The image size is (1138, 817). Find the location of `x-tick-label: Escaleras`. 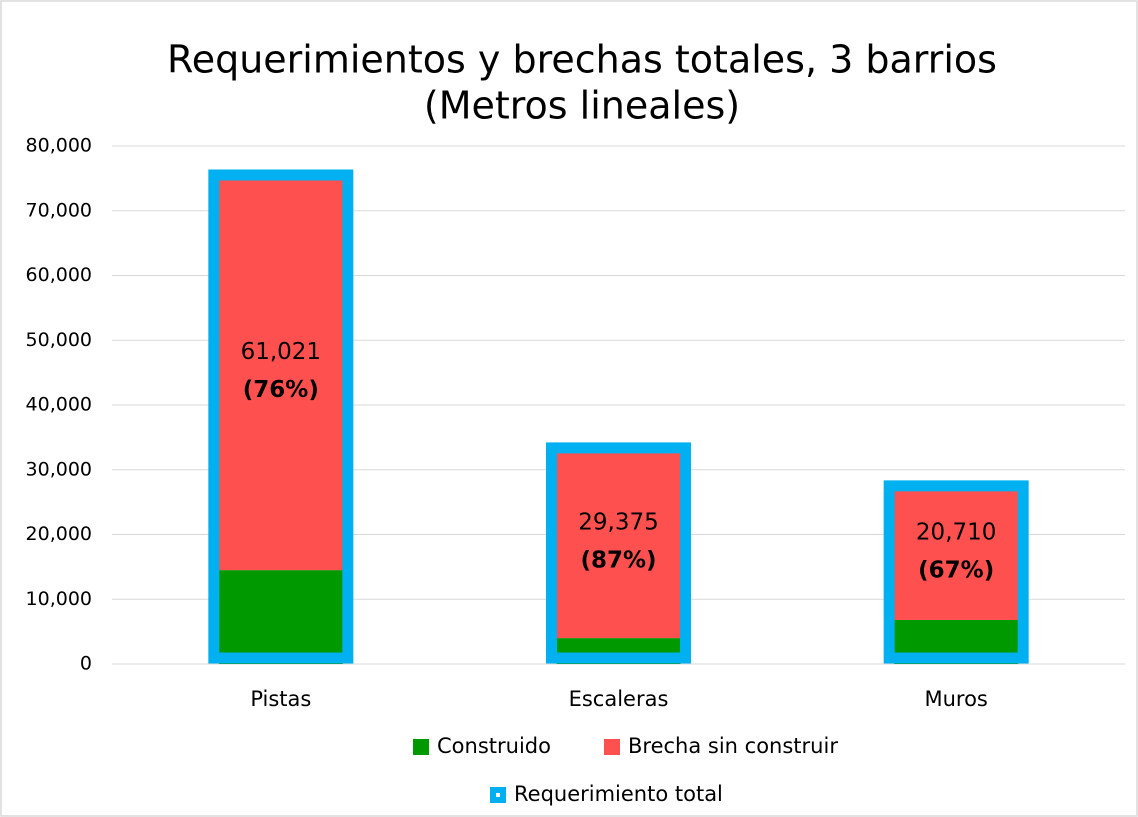

x-tick-label: Escaleras is located at coordinates (619, 699).